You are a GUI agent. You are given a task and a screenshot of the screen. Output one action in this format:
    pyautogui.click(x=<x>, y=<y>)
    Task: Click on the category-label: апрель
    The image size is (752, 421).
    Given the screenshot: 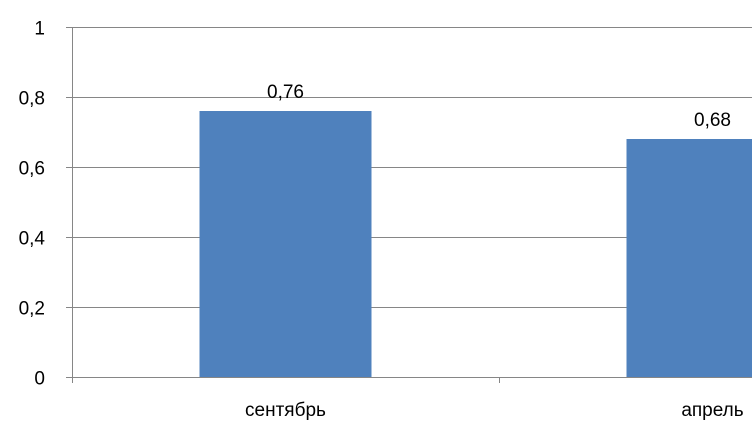 What is the action you would take?
    pyautogui.click(x=712, y=410)
    